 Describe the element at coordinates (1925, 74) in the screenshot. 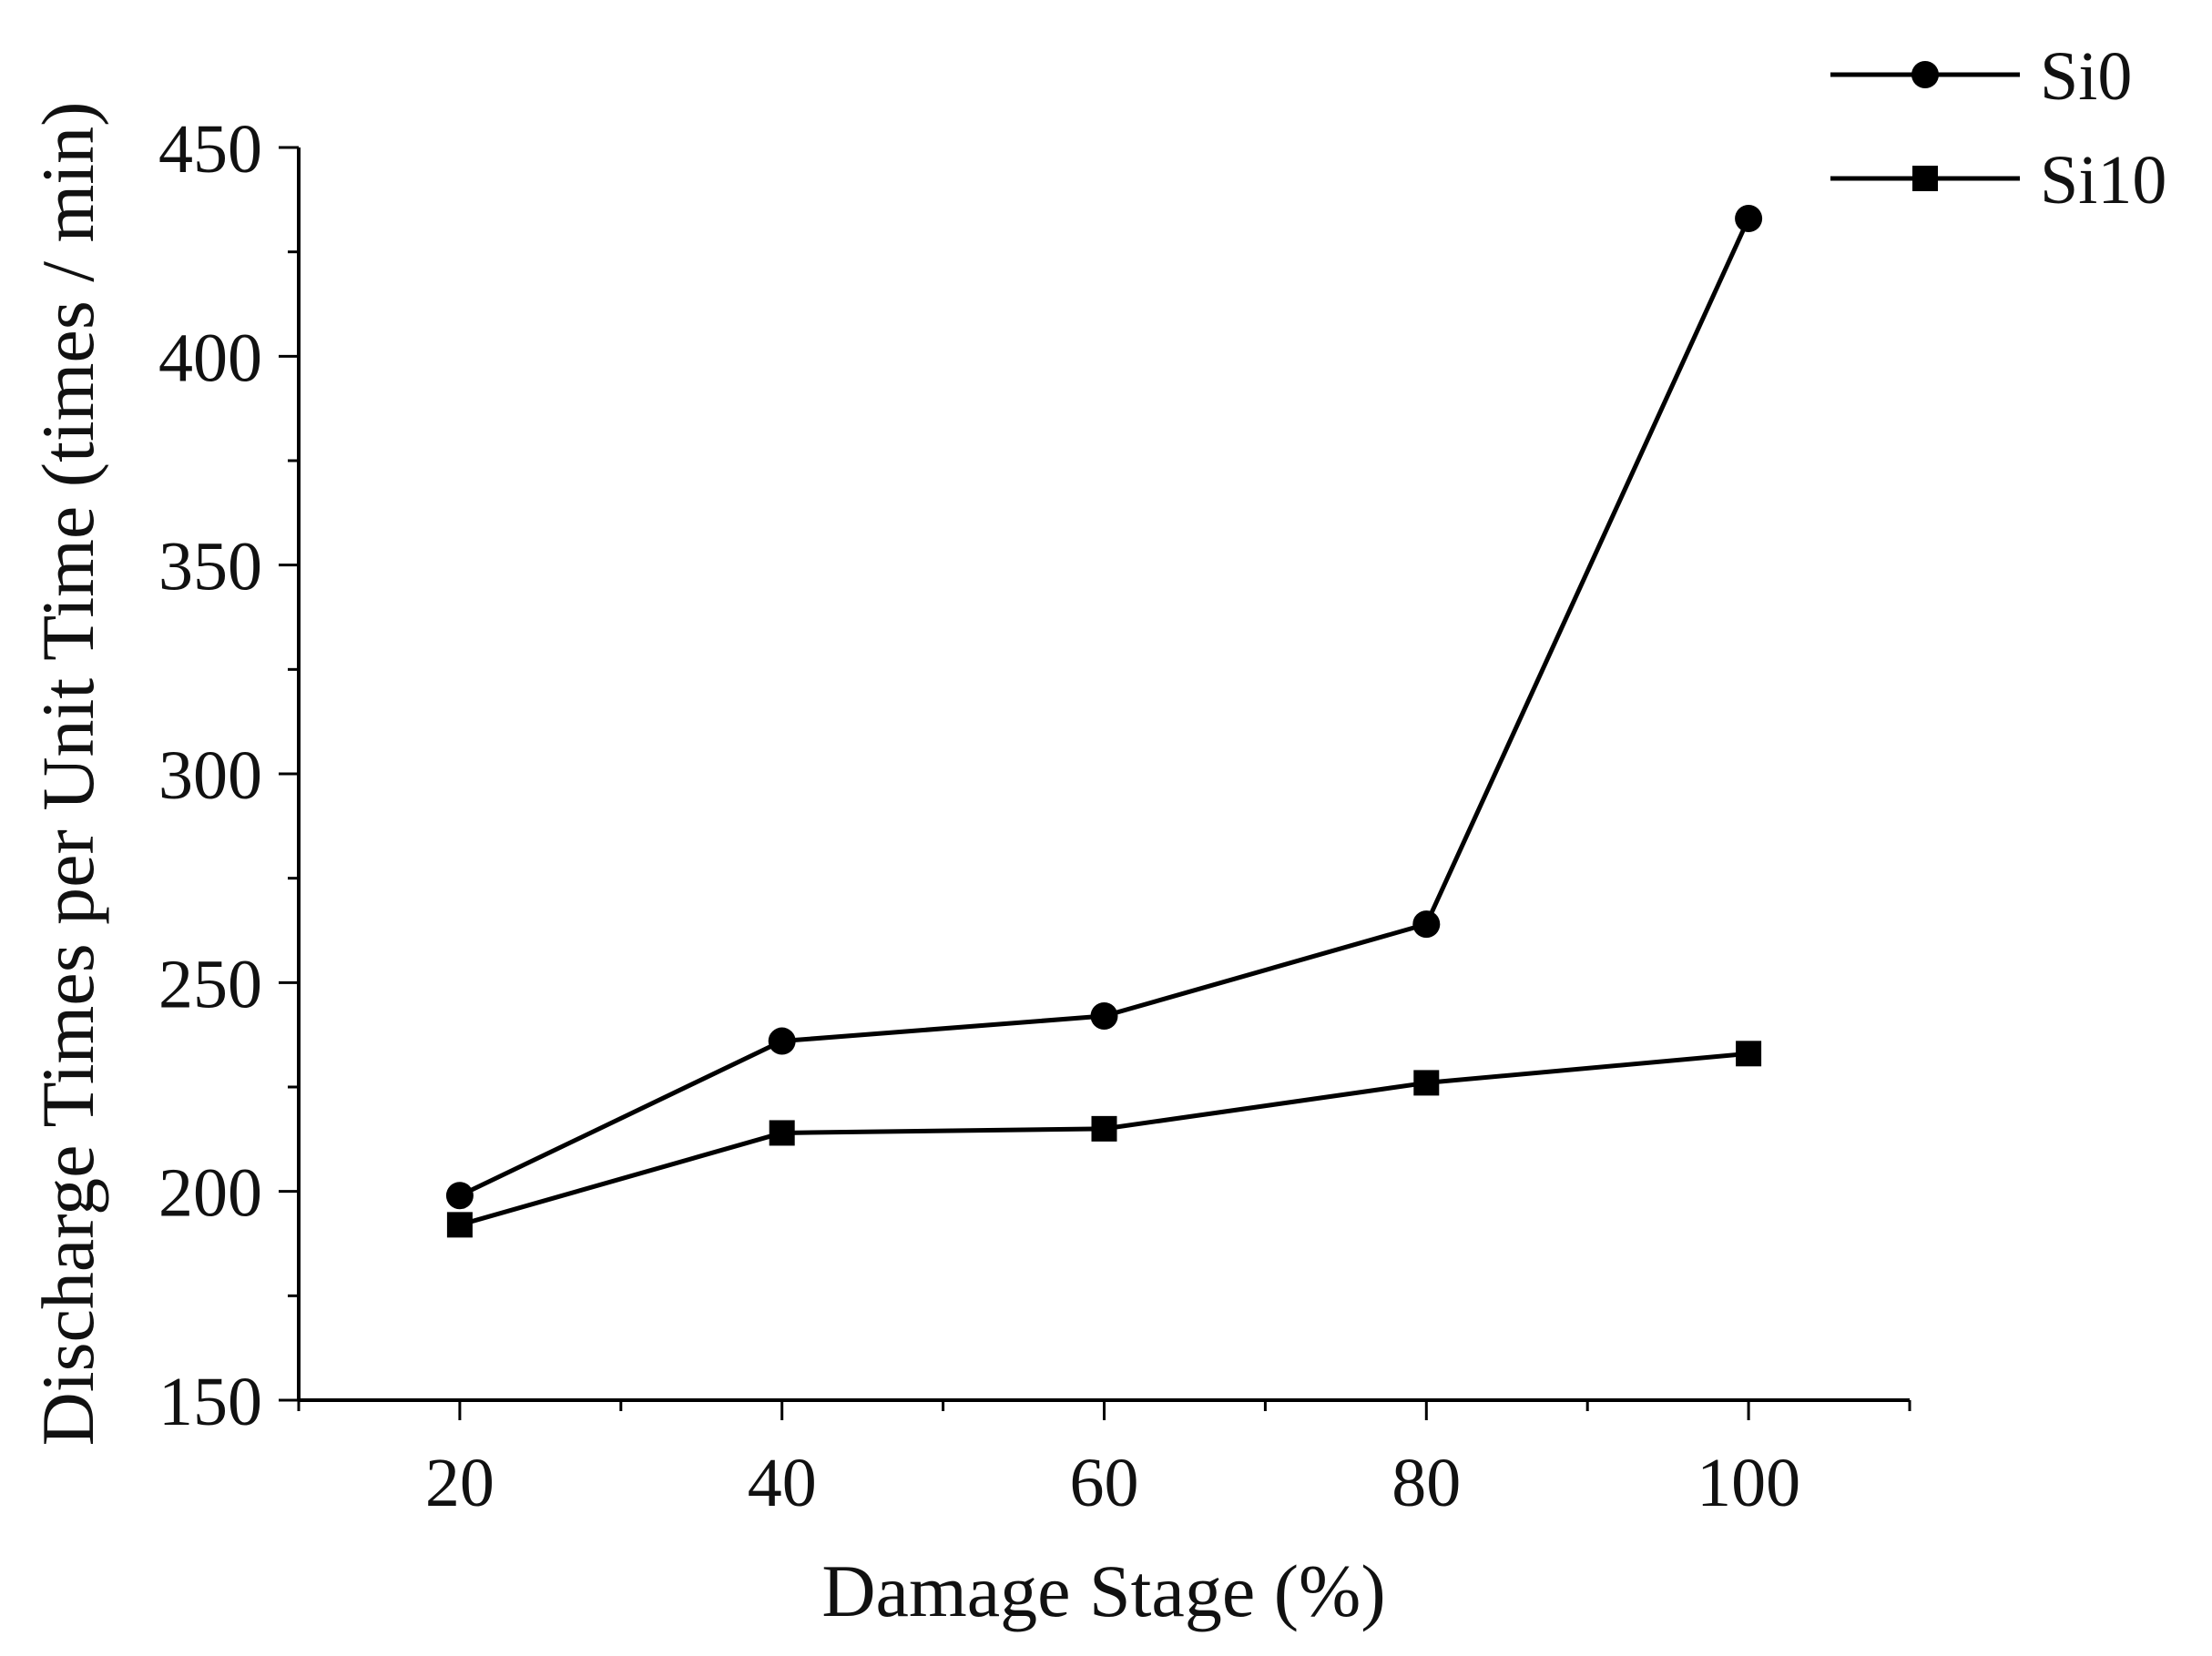

I see `legend-marker-circle` at that location.